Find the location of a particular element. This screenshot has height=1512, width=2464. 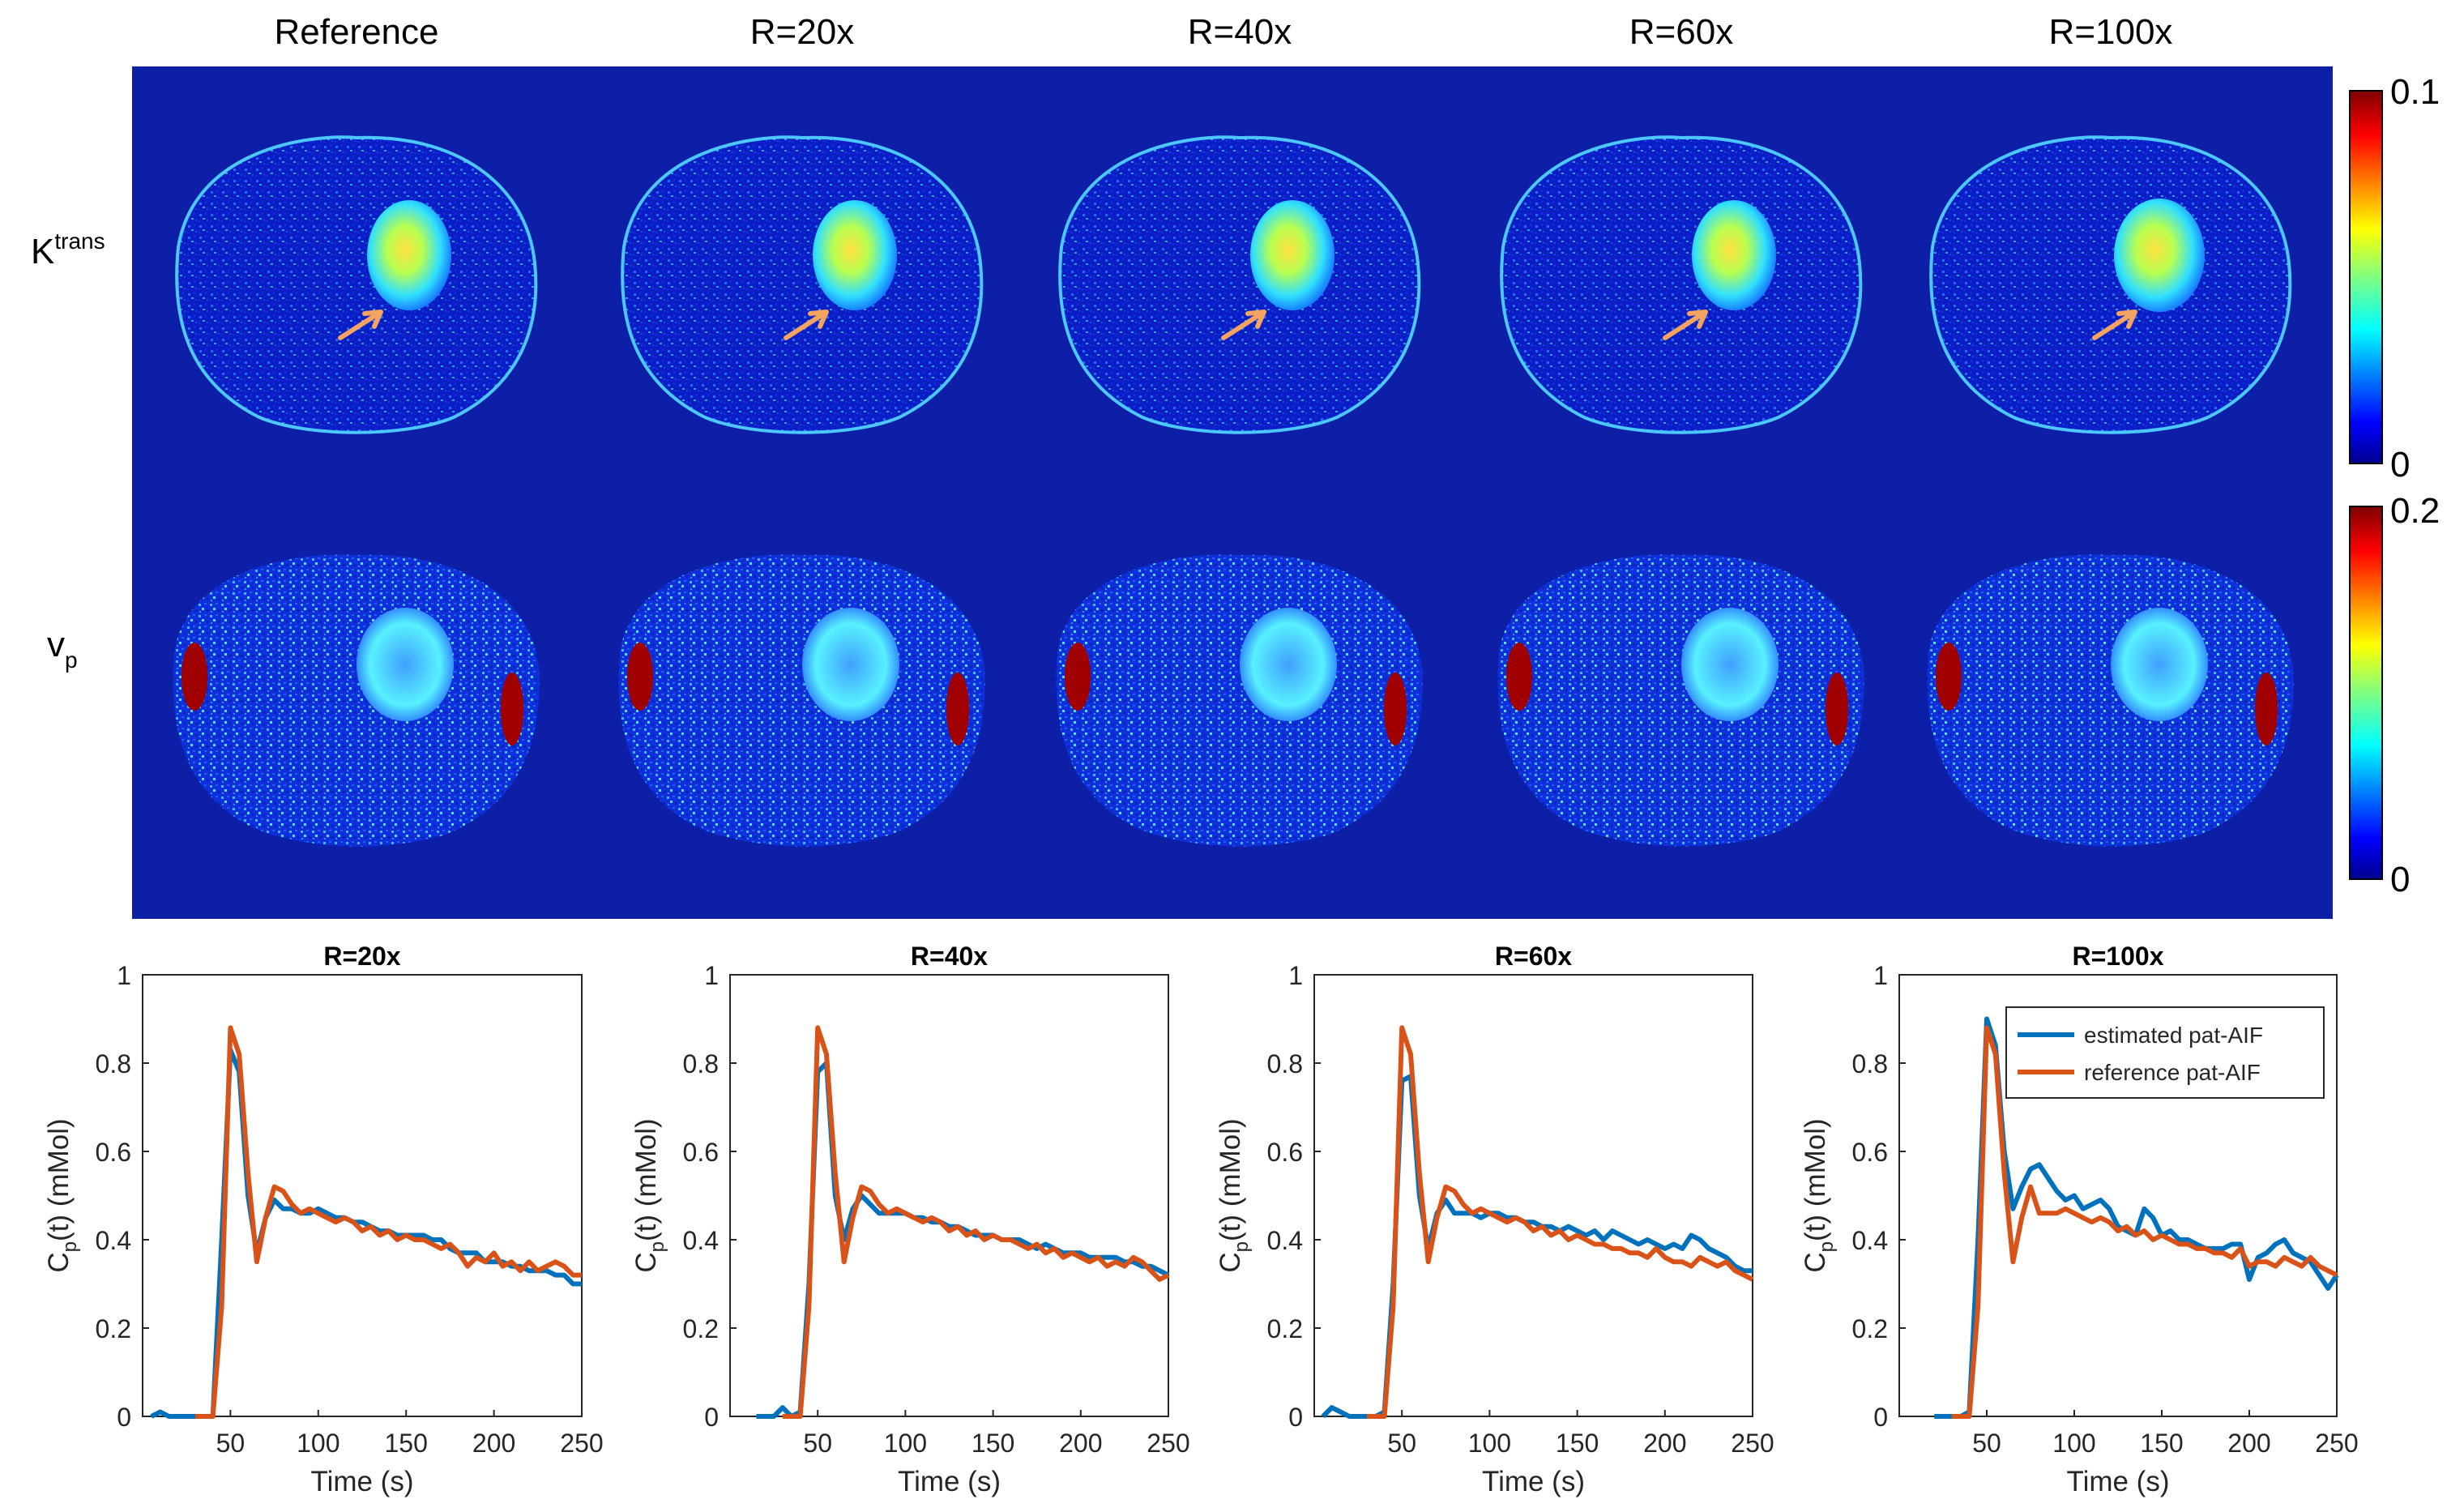

row-labels: Ktrans vp is located at coordinates (68, 451).